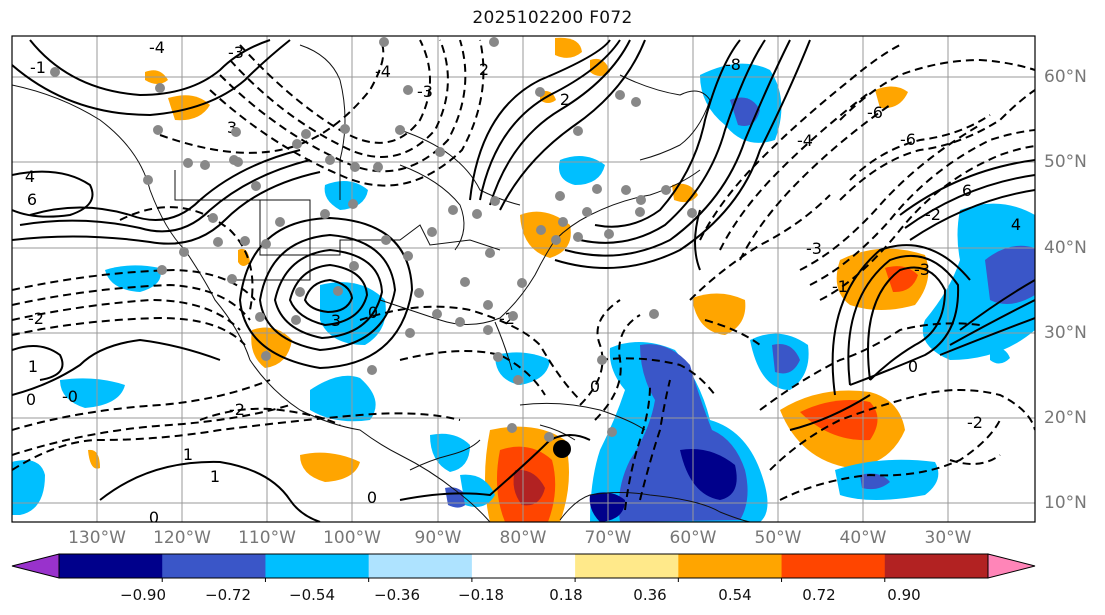  What do you see at coordinates (778, 538) in the screenshot?
I see `lon-label: 50°W` at bounding box center [778, 538].